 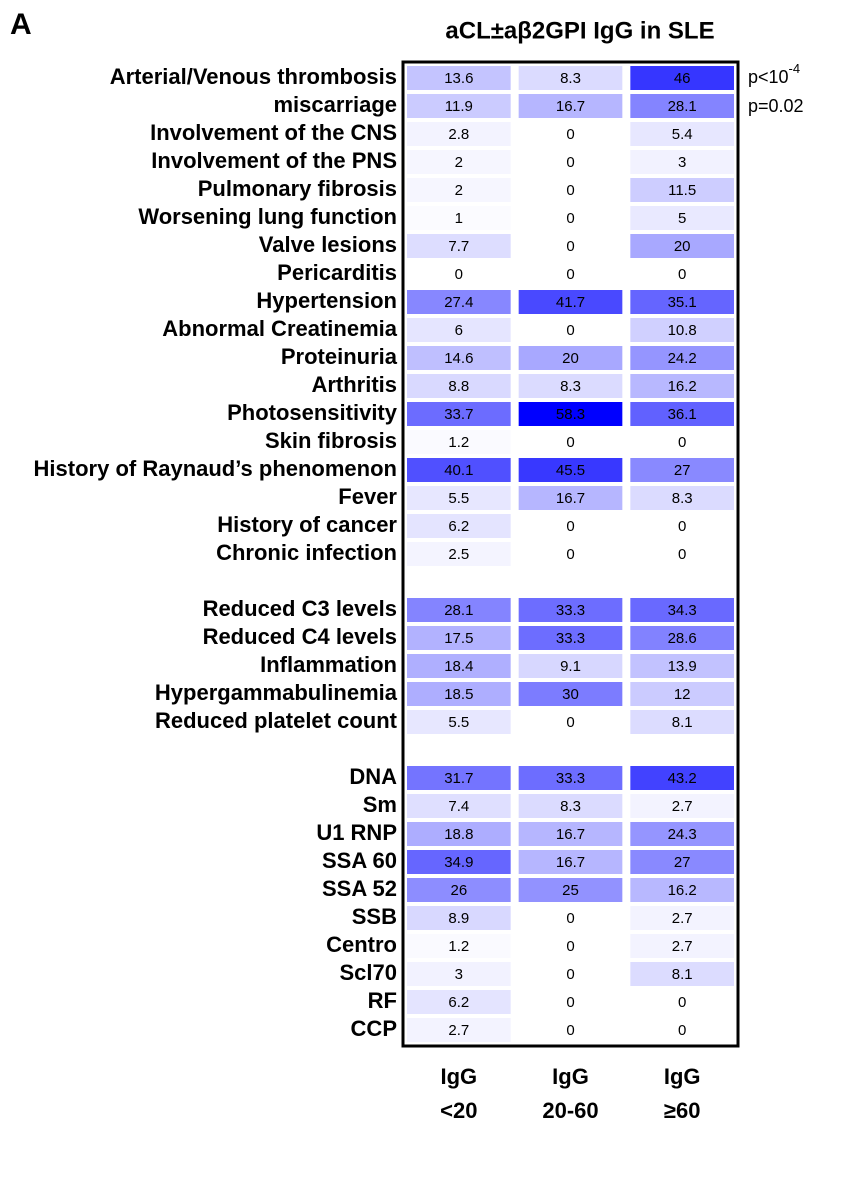 What do you see at coordinates (795, 68) in the screenshot?
I see `annotation-sup: -4` at bounding box center [795, 68].